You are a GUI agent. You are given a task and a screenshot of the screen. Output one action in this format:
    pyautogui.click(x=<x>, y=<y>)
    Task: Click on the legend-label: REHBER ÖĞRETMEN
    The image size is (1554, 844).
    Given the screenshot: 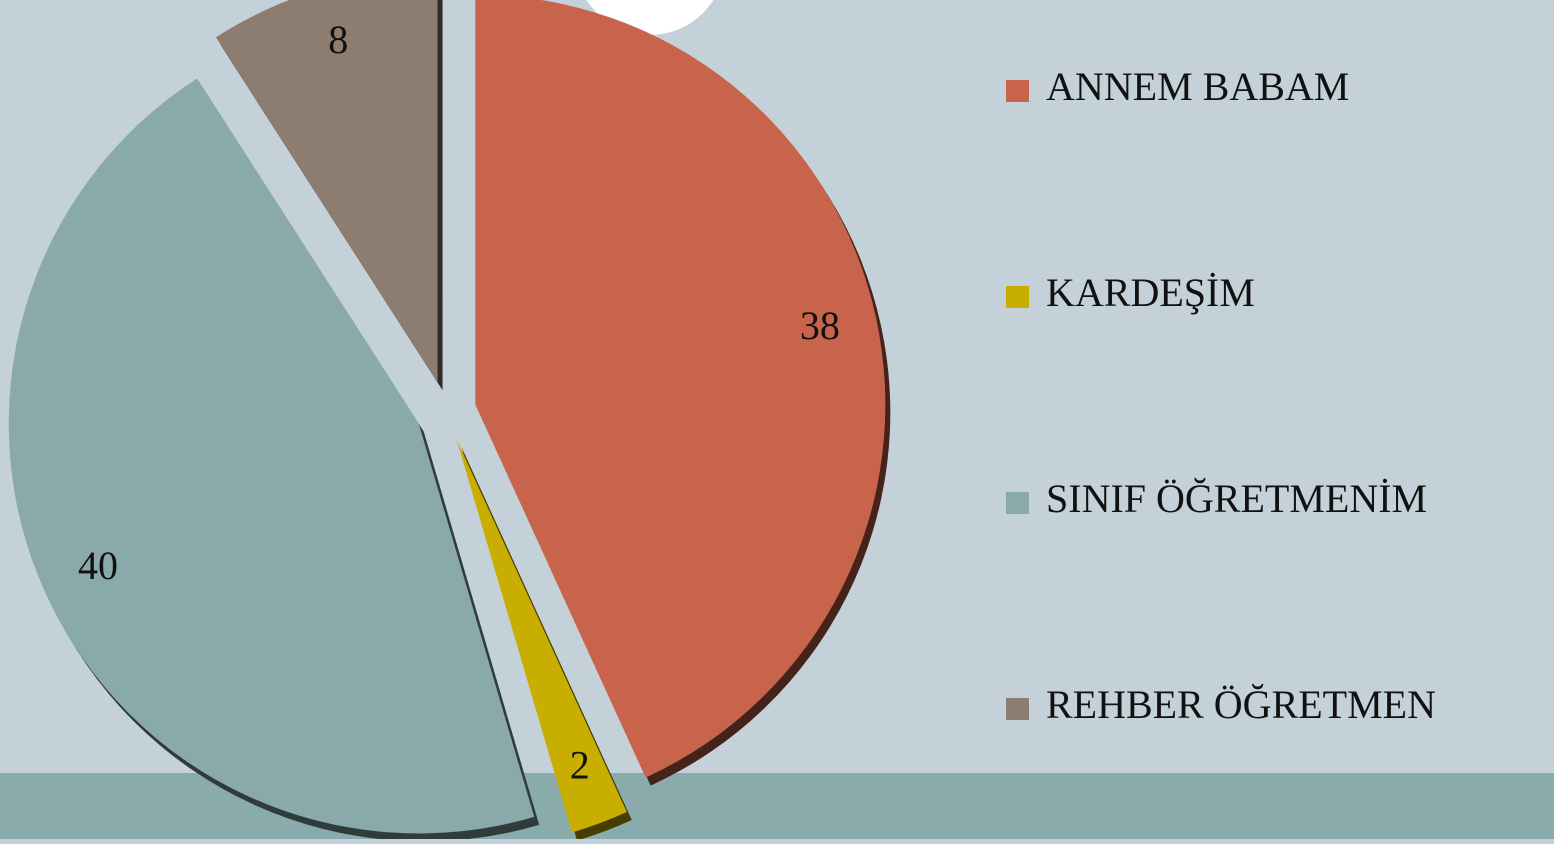 What is the action you would take?
    pyautogui.click(x=1241, y=704)
    